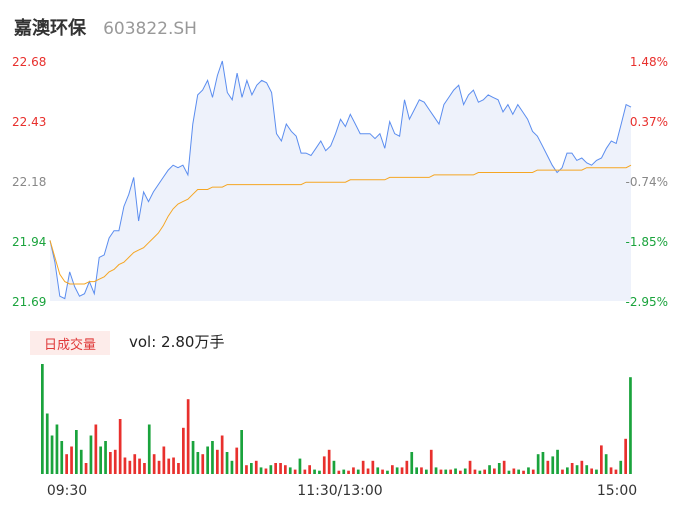  Describe the element at coordinates (177, 342) in the screenshot. I see `volume-text: vol: 2.80万手` at that location.